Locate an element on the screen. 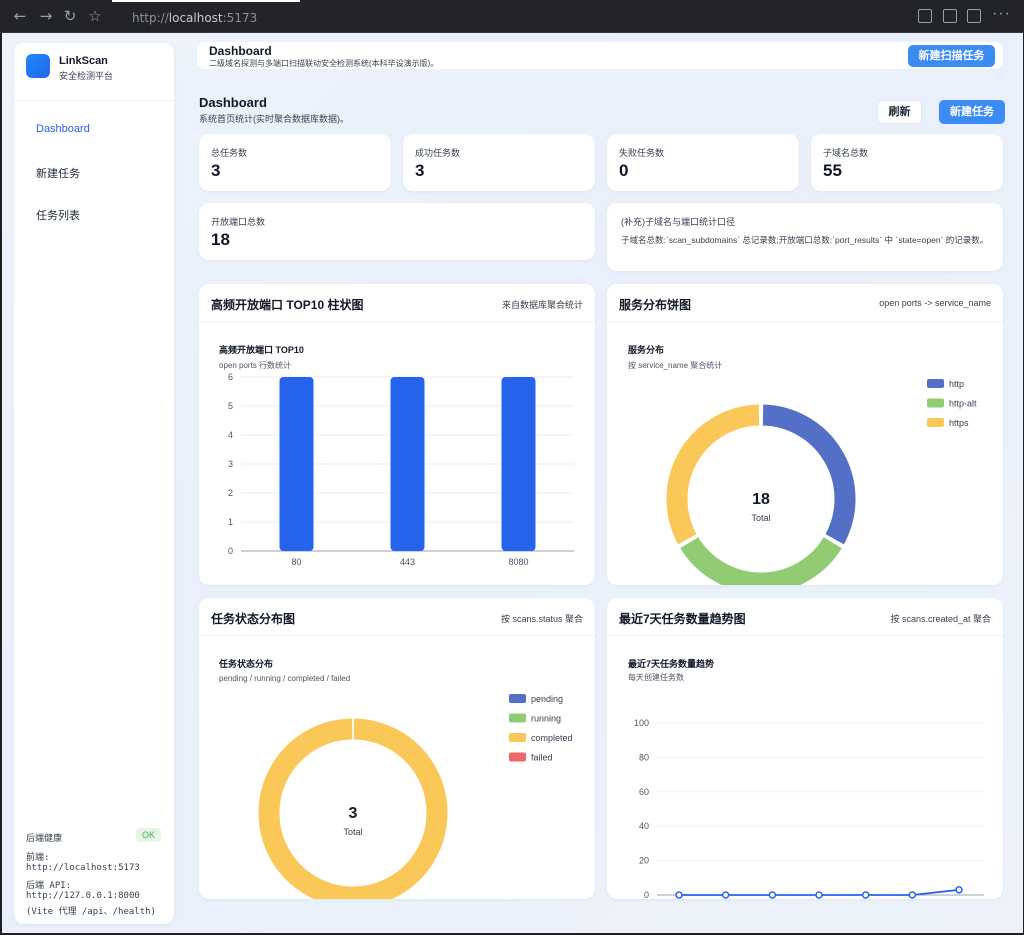 The image size is (1024, 935). chart-subtitle: 每天创建任务数 is located at coordinates (656, 677).